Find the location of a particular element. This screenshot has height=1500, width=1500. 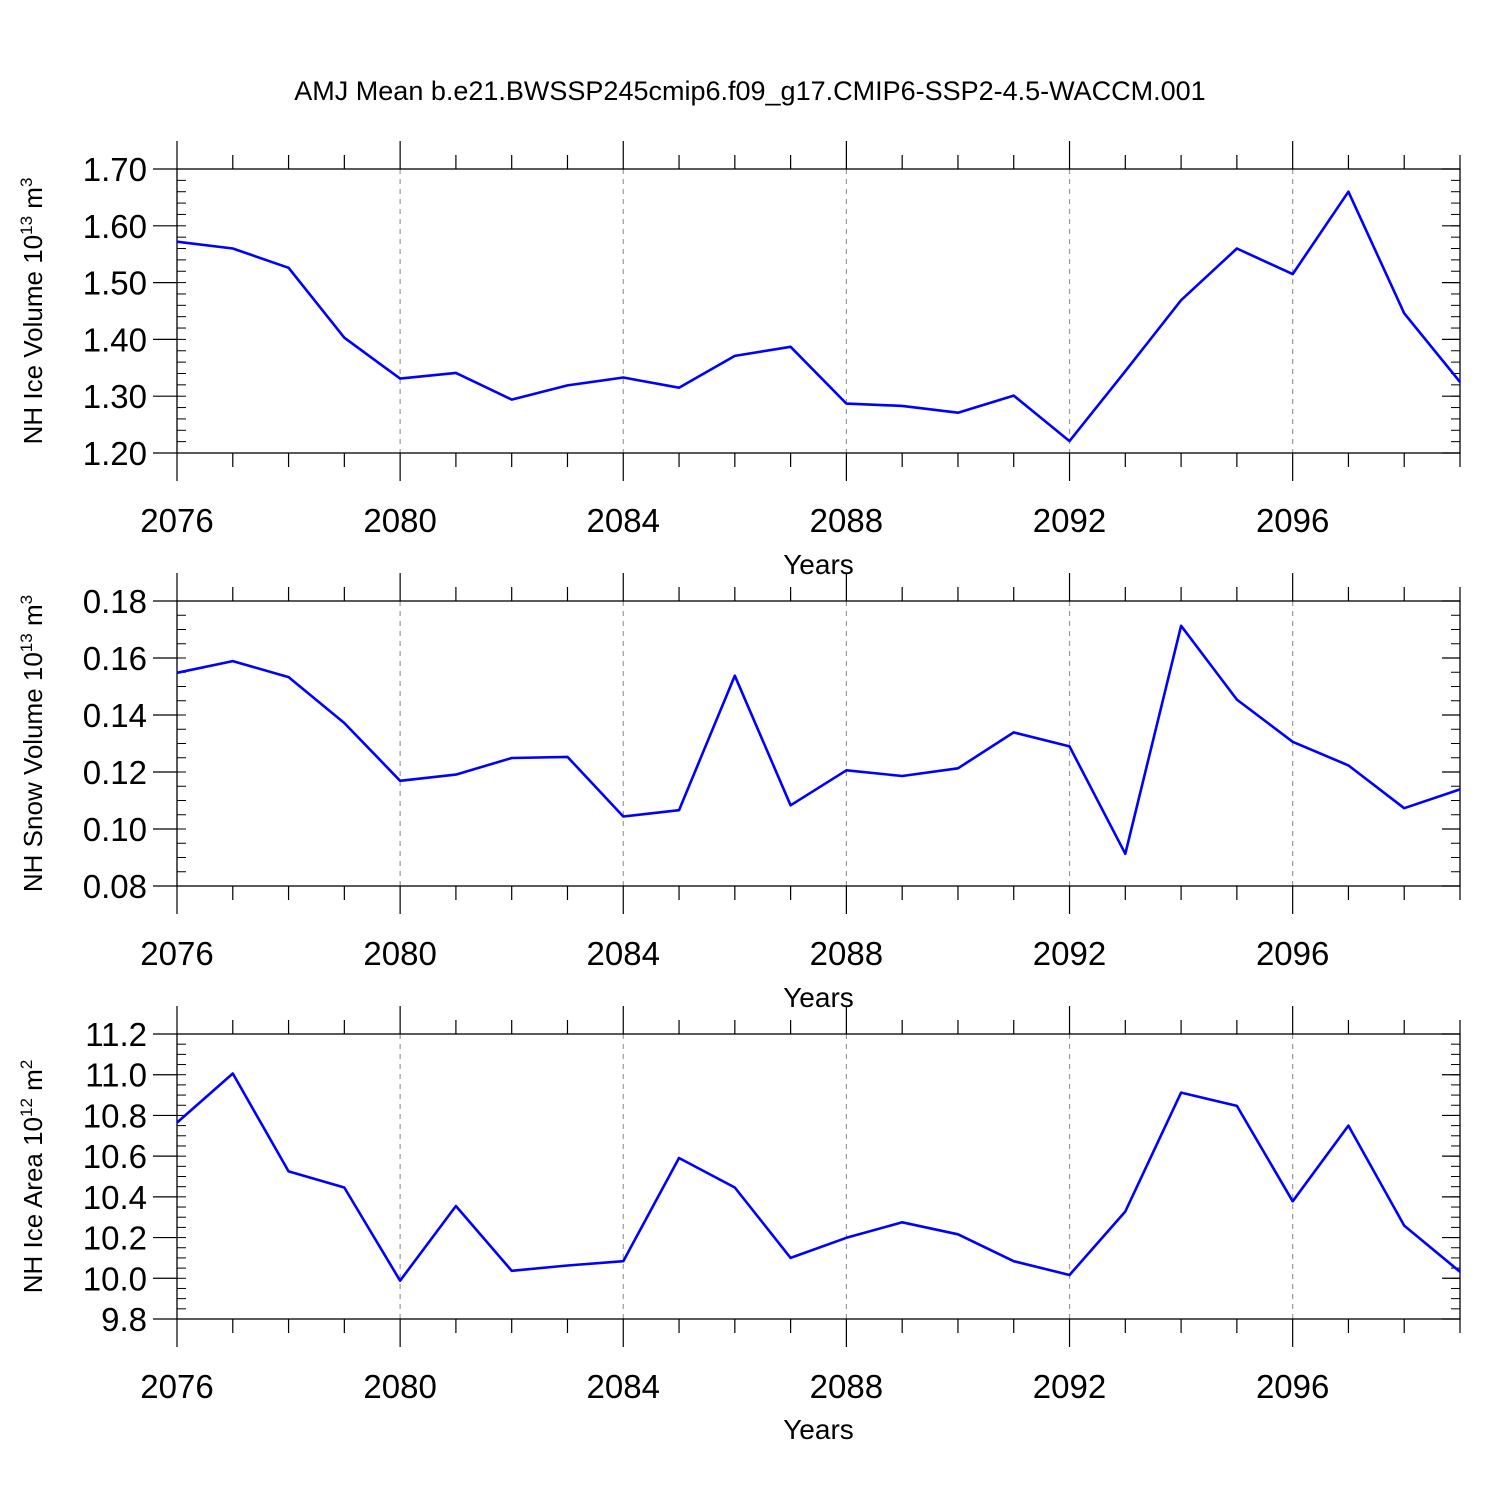

panel-3-y-tick-label: 10.2 is located at coordinates (115, 1238).